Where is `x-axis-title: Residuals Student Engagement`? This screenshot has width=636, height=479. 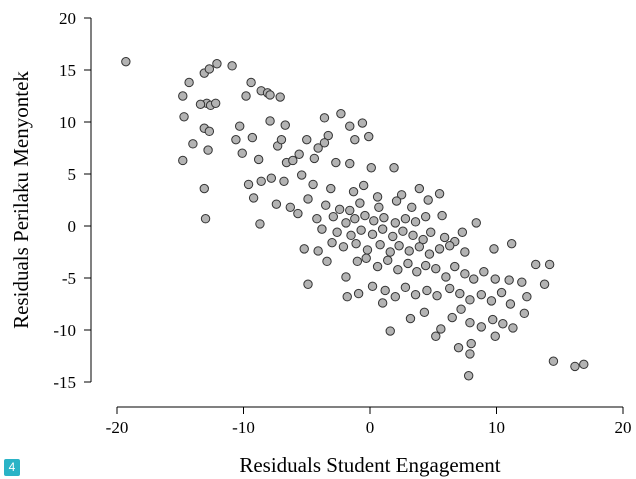
x-axis-title: Residuals Student Engagement is located at coordinates (369, 465).